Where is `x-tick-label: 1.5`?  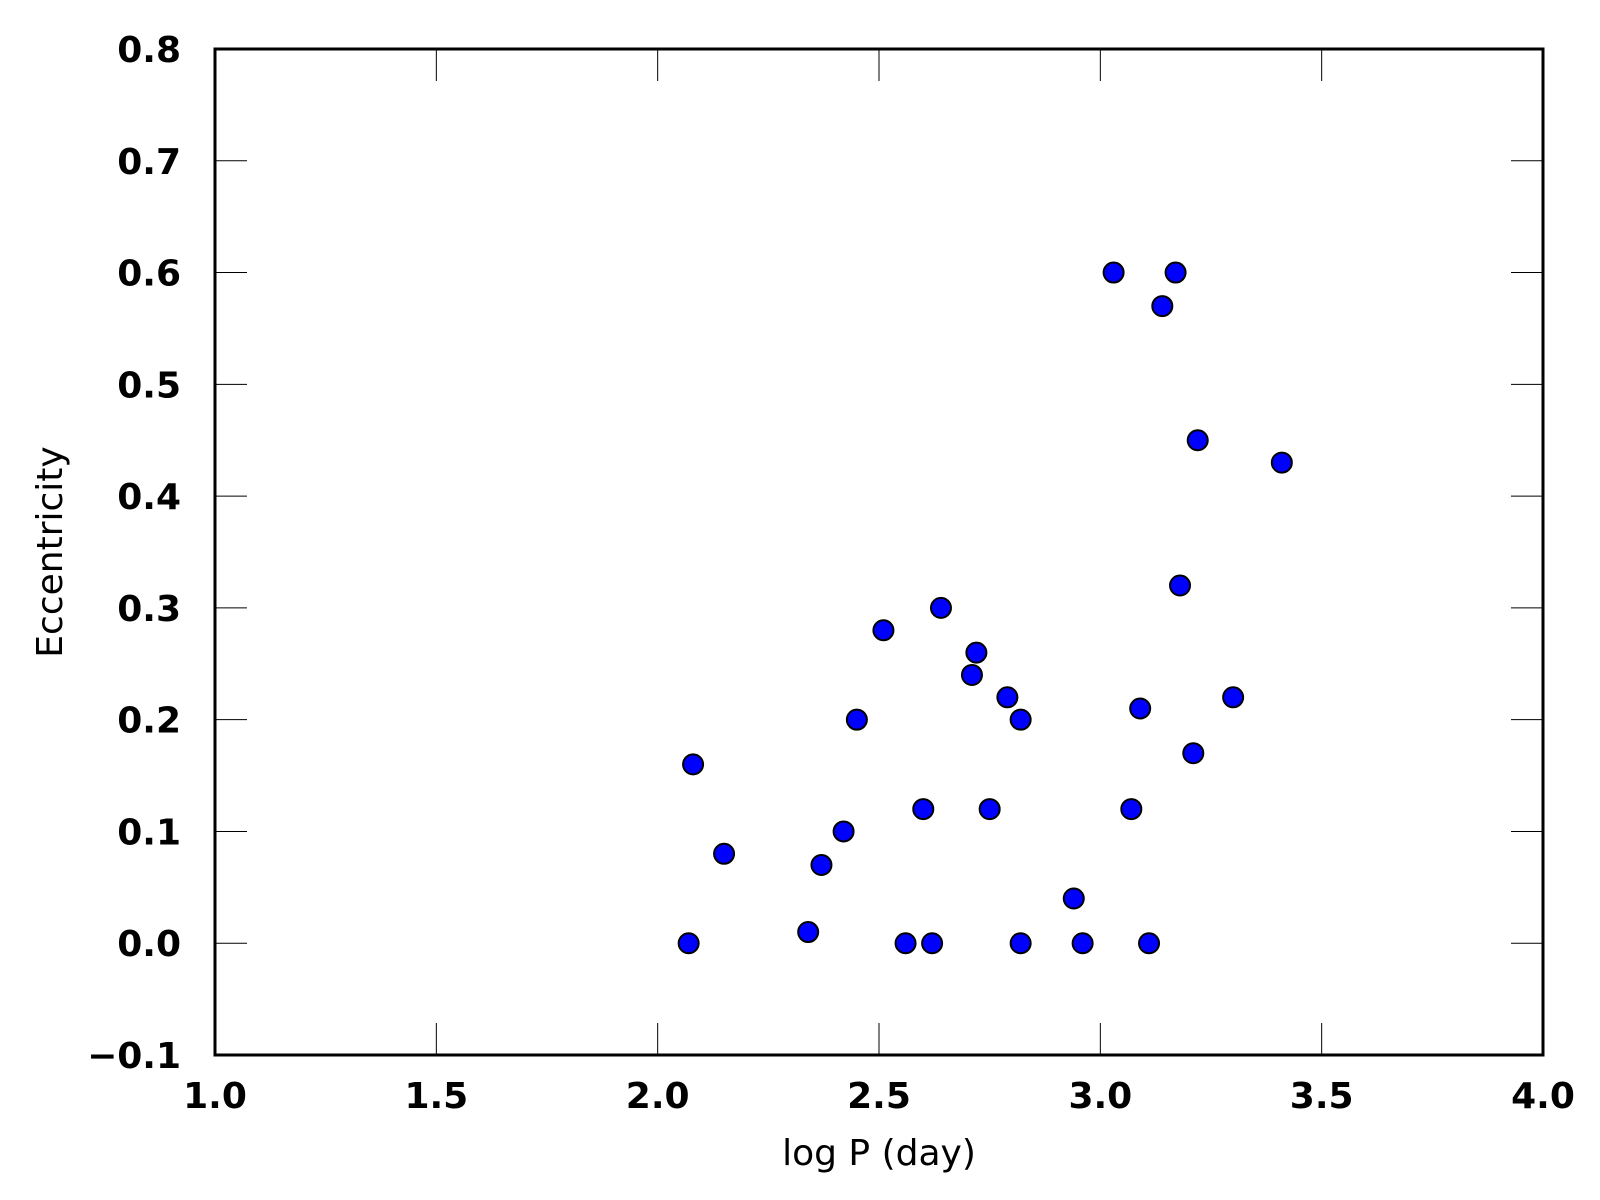 x-tick-label: 1.5 is located at coordinates (436, 1096).